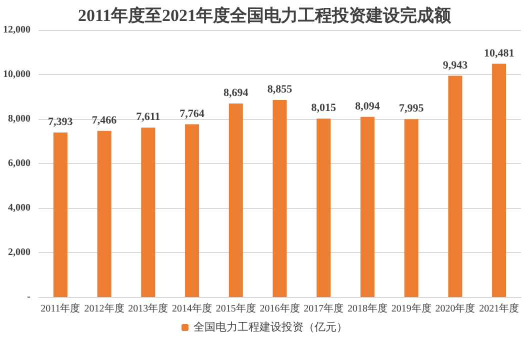 The image size is (529, 340). I want to click on data-label: 9,943, so click(455, 65).